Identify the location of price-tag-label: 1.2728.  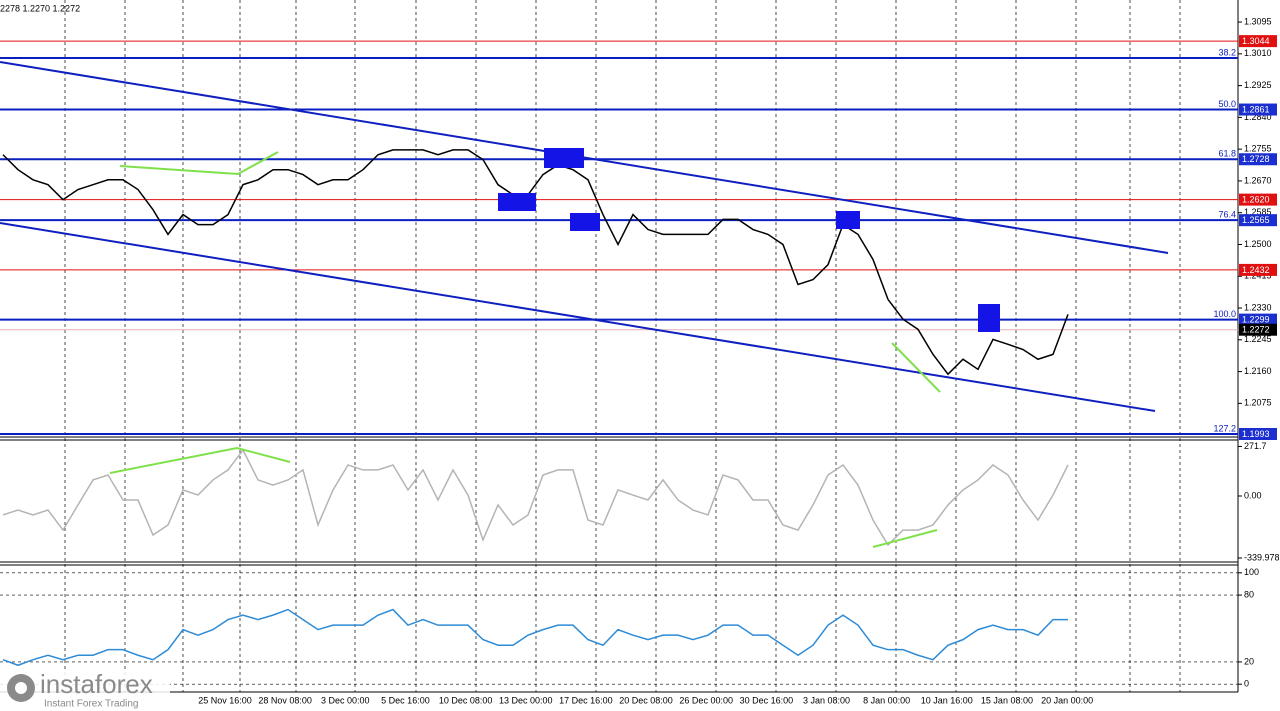
(1256, 159).